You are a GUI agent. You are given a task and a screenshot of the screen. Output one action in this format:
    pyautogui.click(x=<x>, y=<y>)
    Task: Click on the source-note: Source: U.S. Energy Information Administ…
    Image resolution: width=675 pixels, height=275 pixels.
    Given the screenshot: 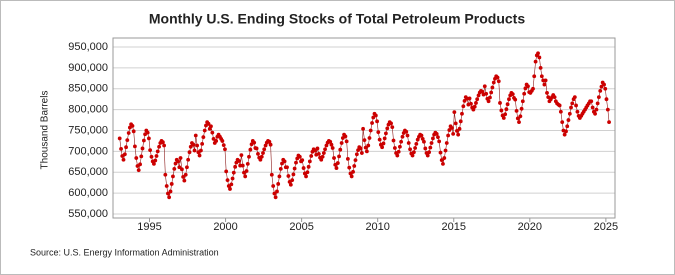 What is the action you would take?
    pyautogui.click(x=124, y=252)
    